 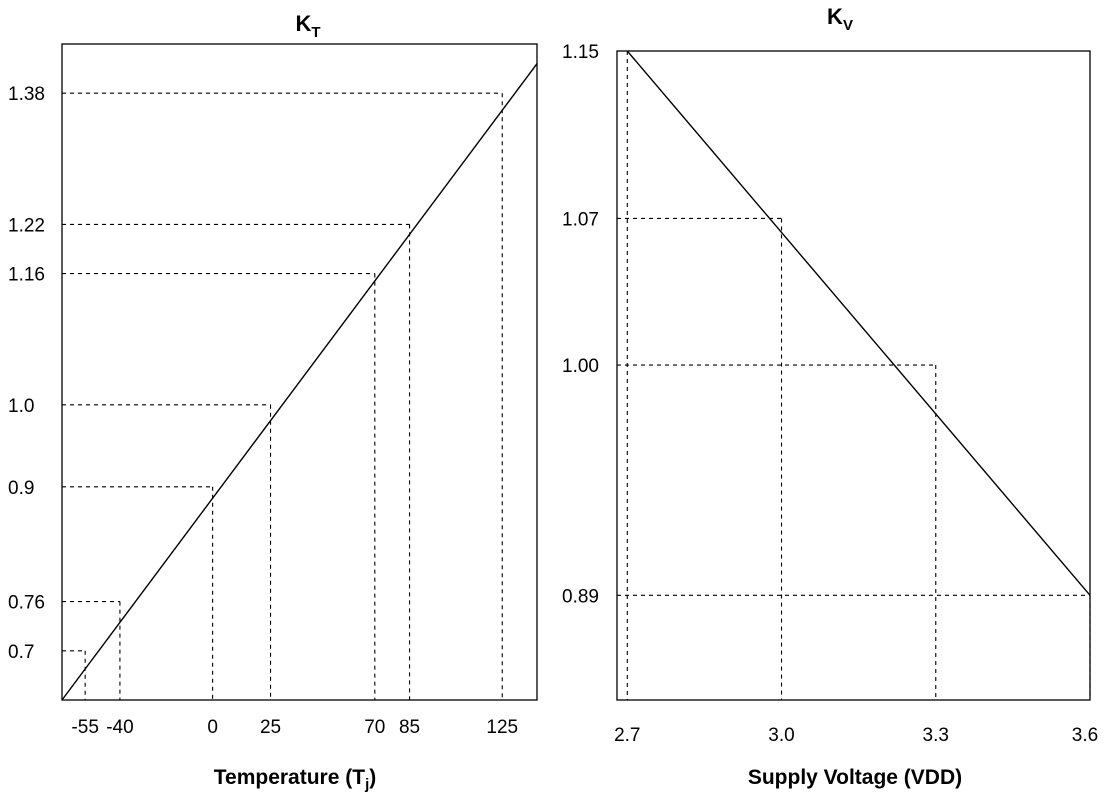 I want to click on kt-x-tick-labels: -55 -40 0 25 70 85 125, so click(x=294, y=727).